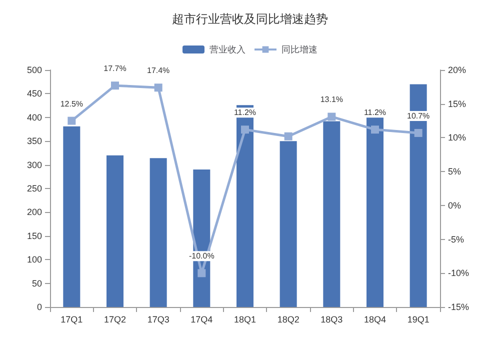  Describe the element at coordinates (158, 71) in the screenshot. I see `data-label: 17.4%` at that location.